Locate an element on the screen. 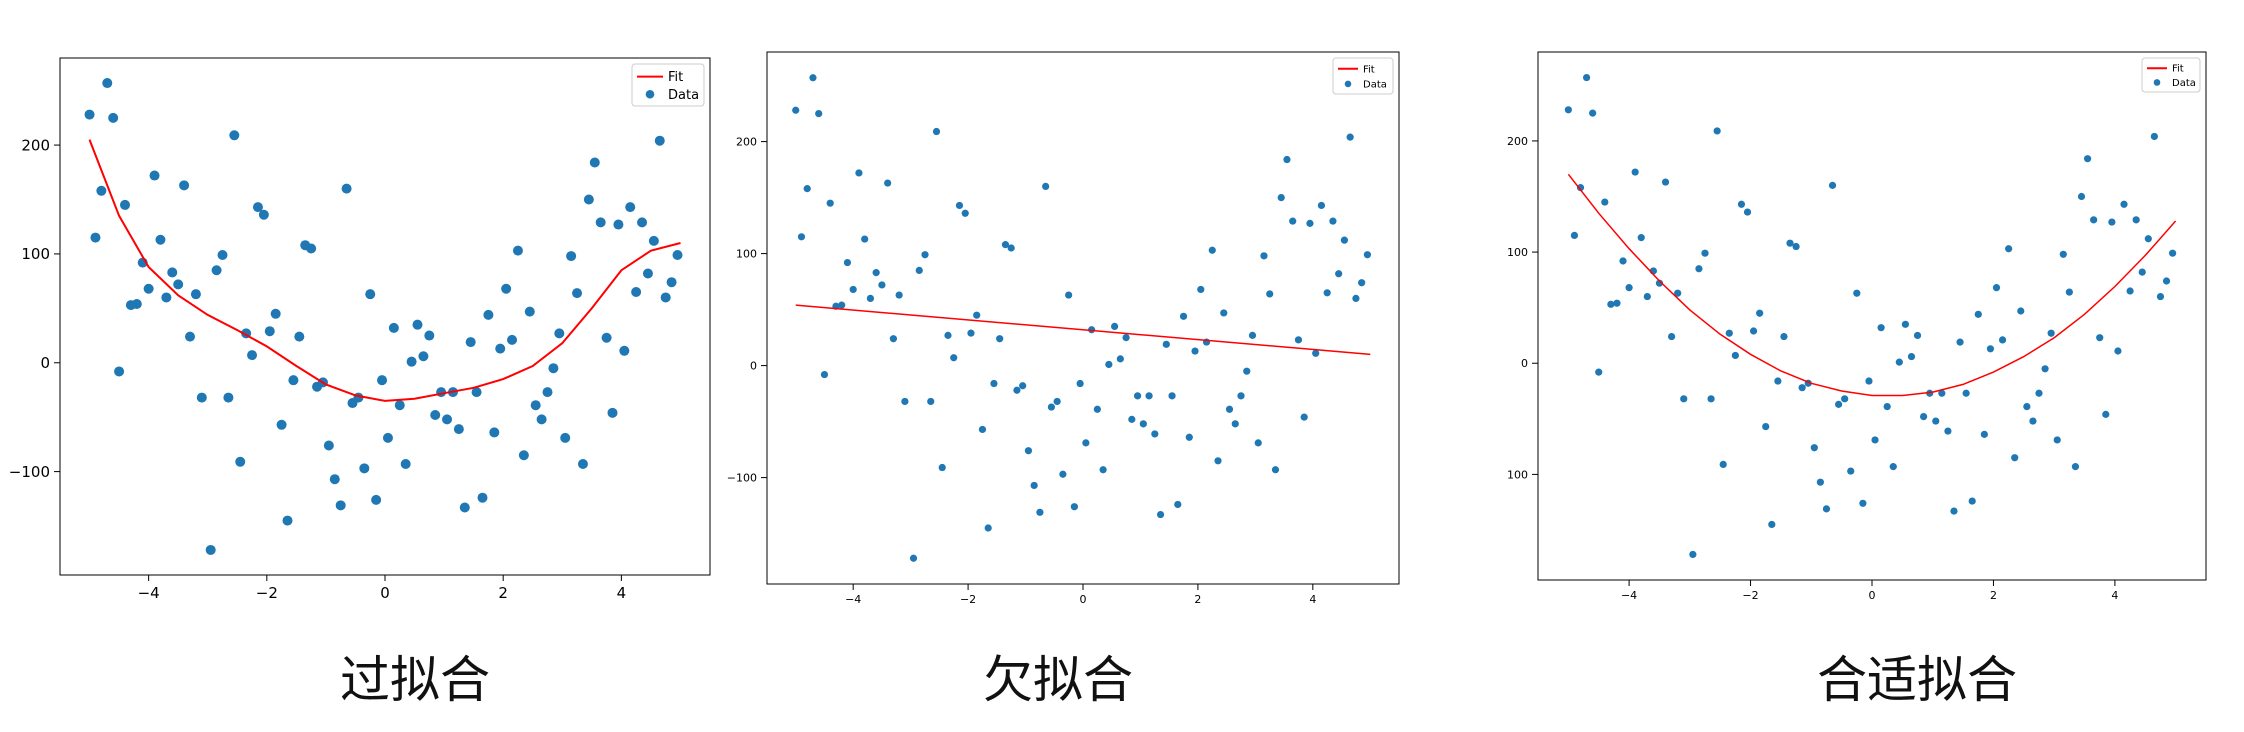  y-tick-label: −100 is located at coordinates (29, 472).